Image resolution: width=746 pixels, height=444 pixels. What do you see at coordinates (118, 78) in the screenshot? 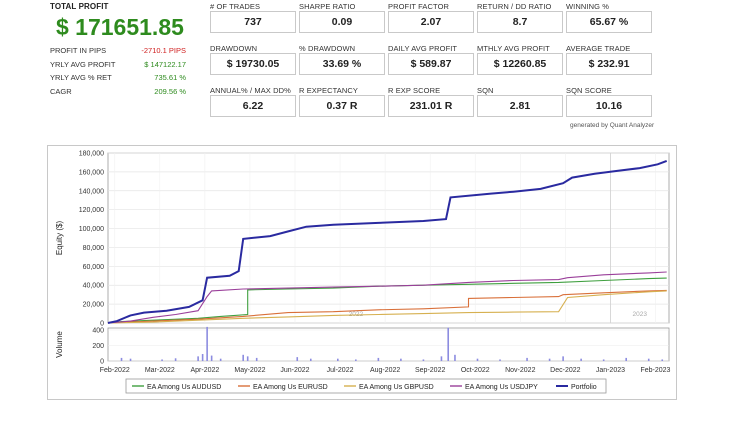
I see `summary-row-yrly-avg-ret: YRLY AVG % RET 735.61 %` at bounding box center [118, 78].